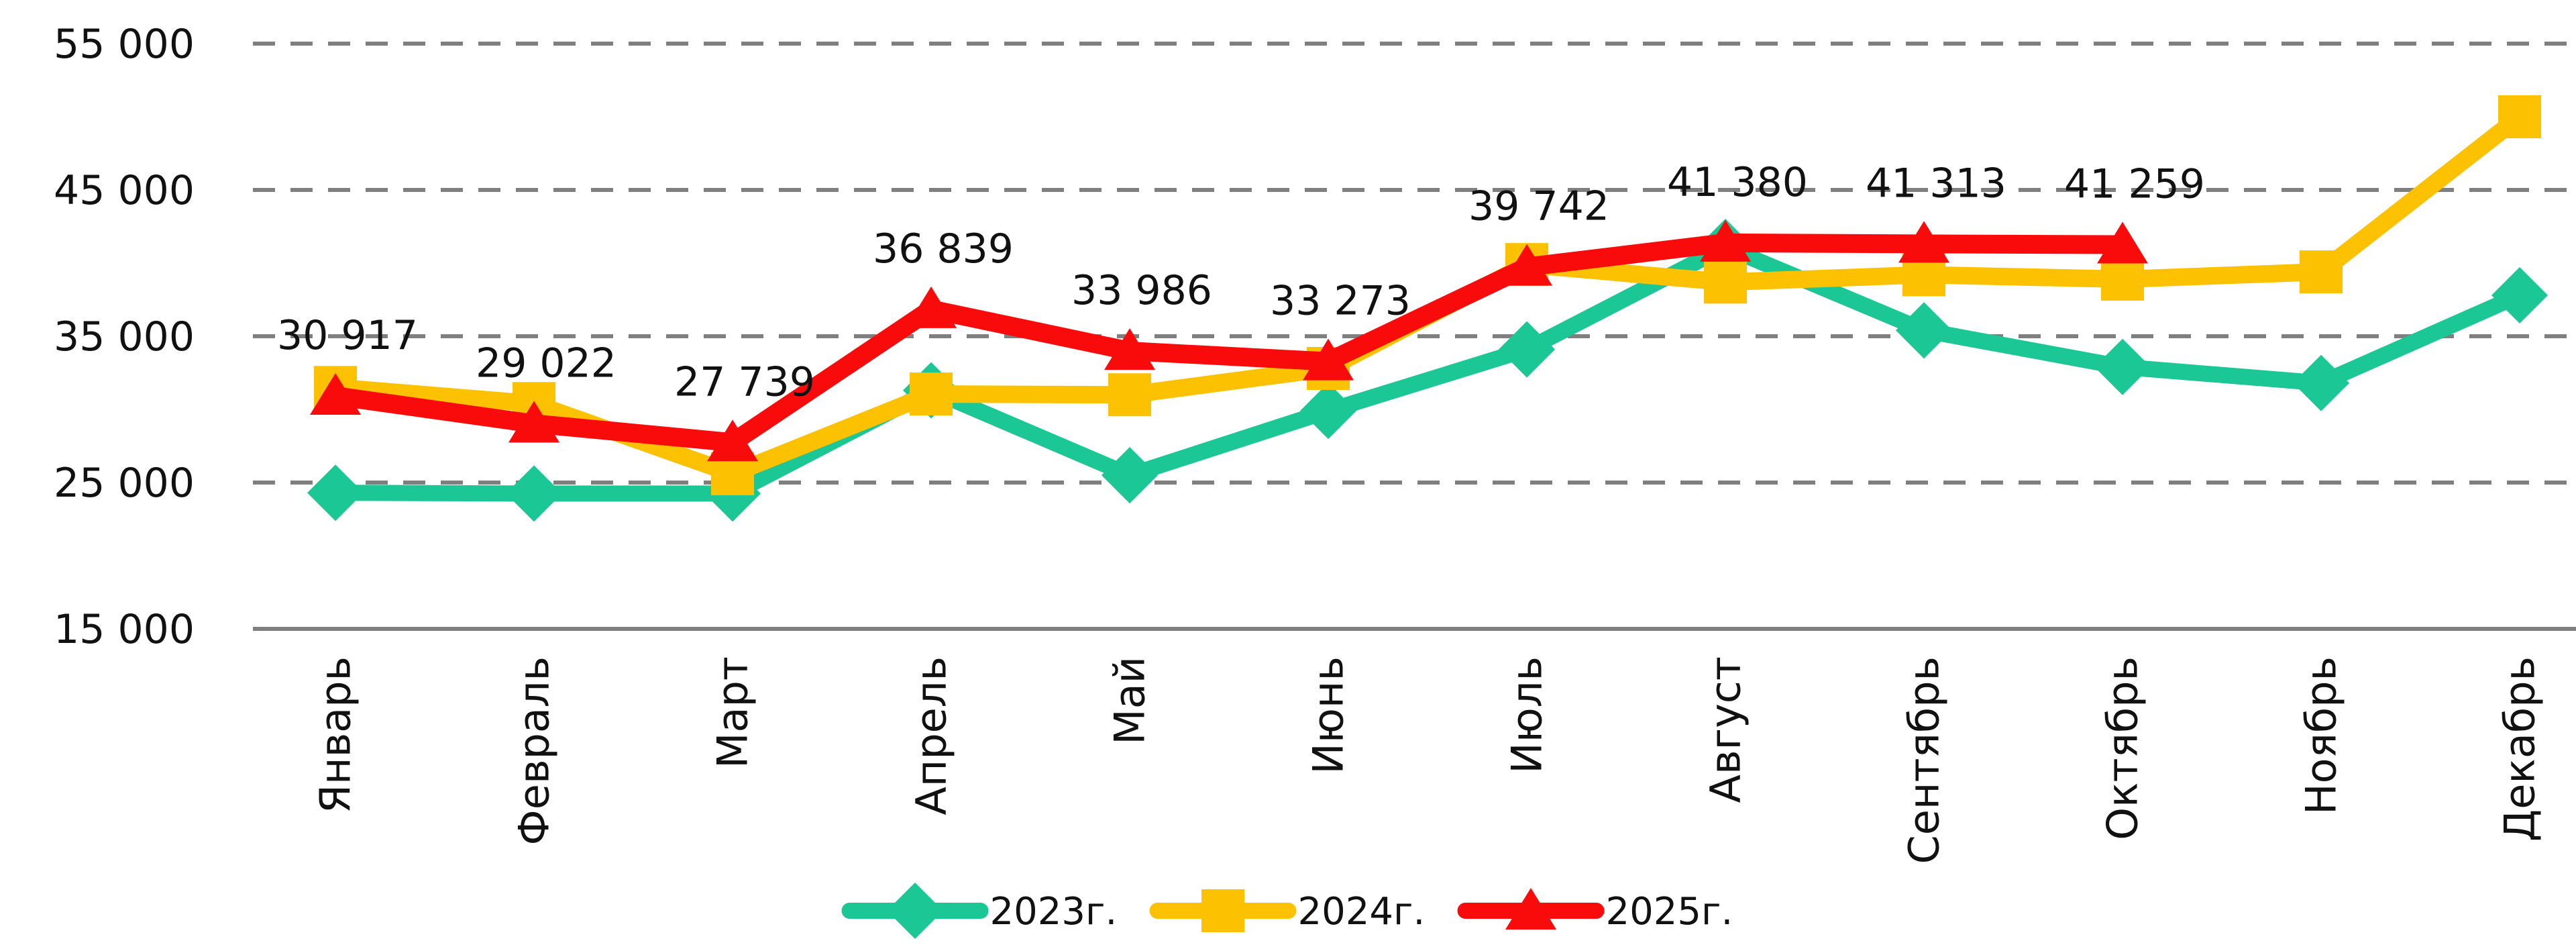  I want to click on y-axis-tick-label: 55 000, so click(124, 45).